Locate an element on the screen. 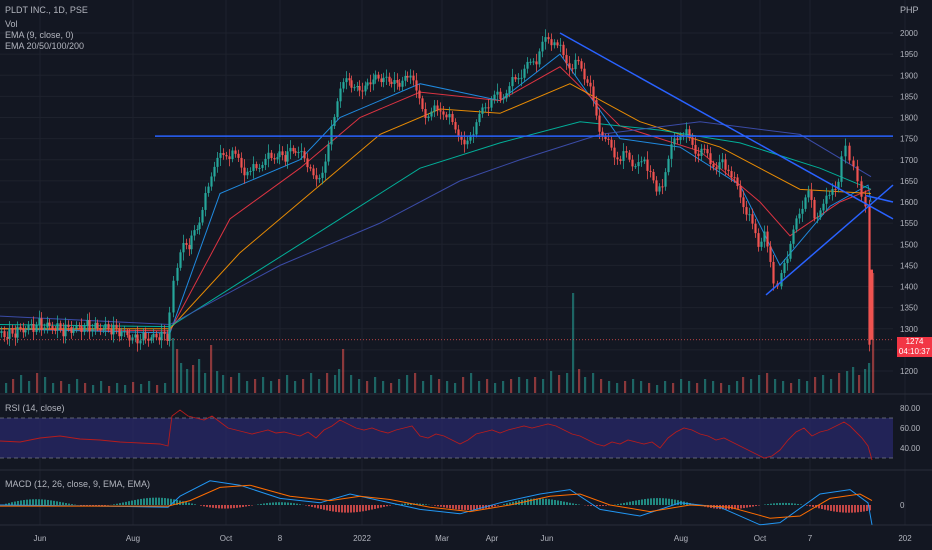  ema-multi-legend: EMA 20/50/100/200 is located at coordinates (45, 46).